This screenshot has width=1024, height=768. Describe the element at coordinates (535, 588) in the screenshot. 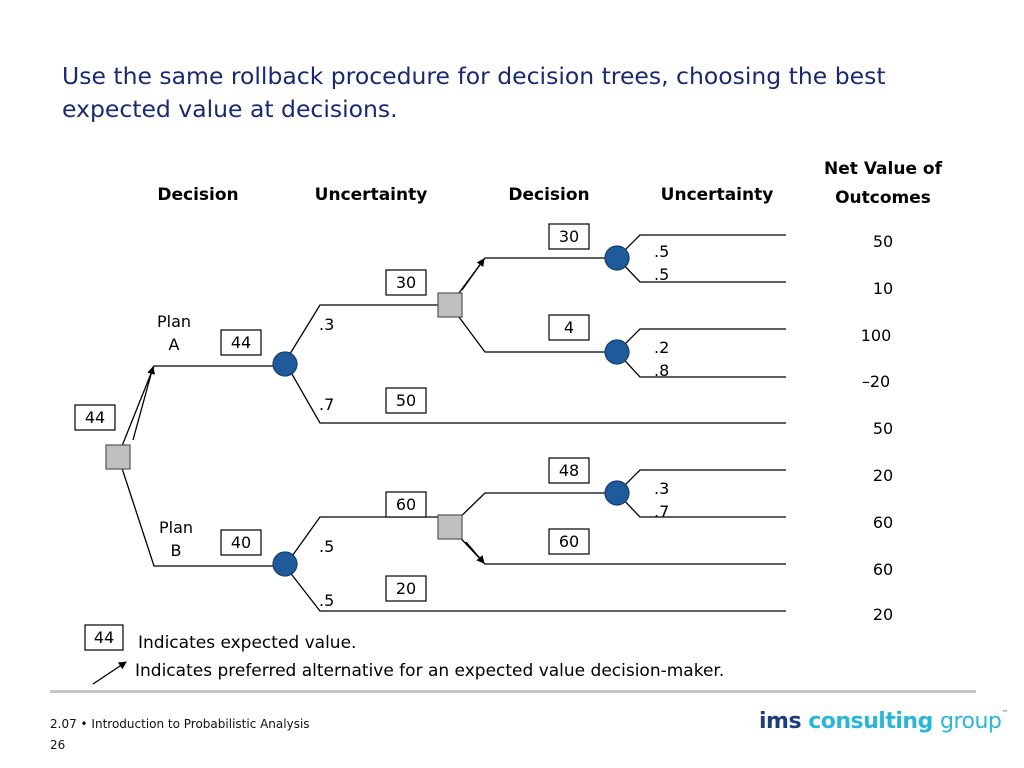

I see `branch-b-lower` at that location.